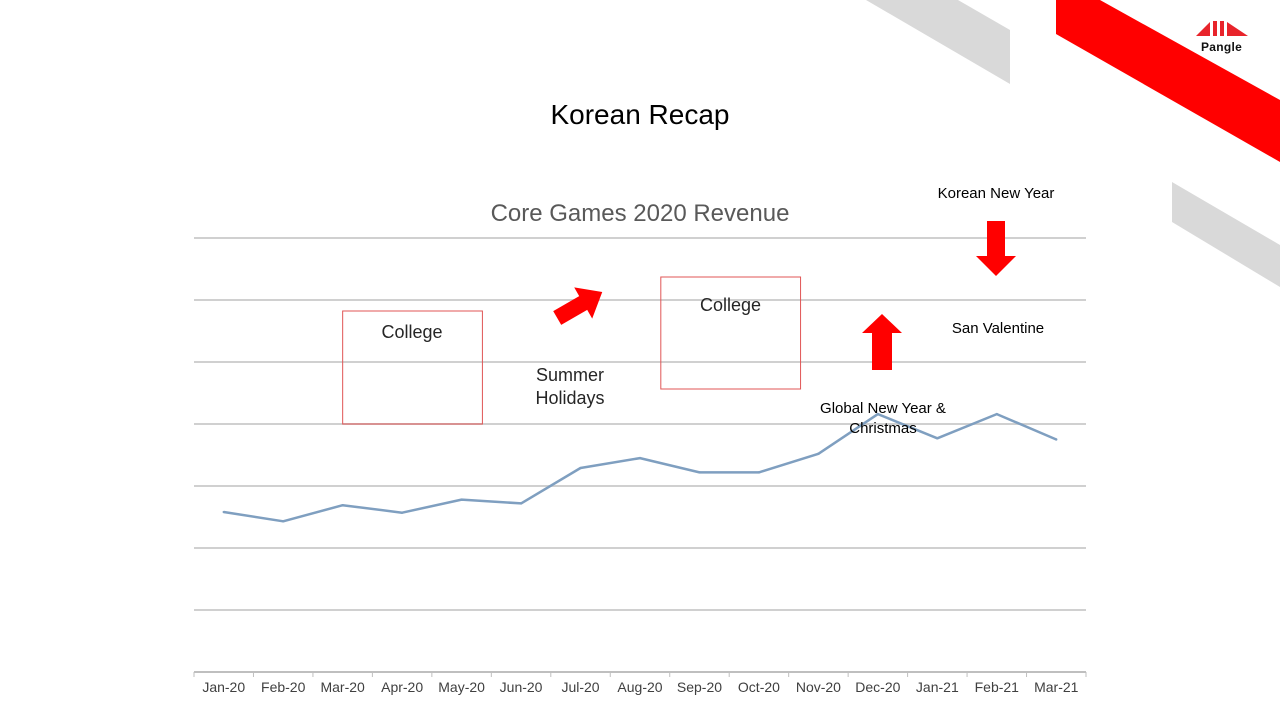 Image resolution: width=1280 pixels, height=720 pixels. Describe the element at coordinates (521, 687) in the screenshot. I see `x-tick-label: Jun-20` at that location.